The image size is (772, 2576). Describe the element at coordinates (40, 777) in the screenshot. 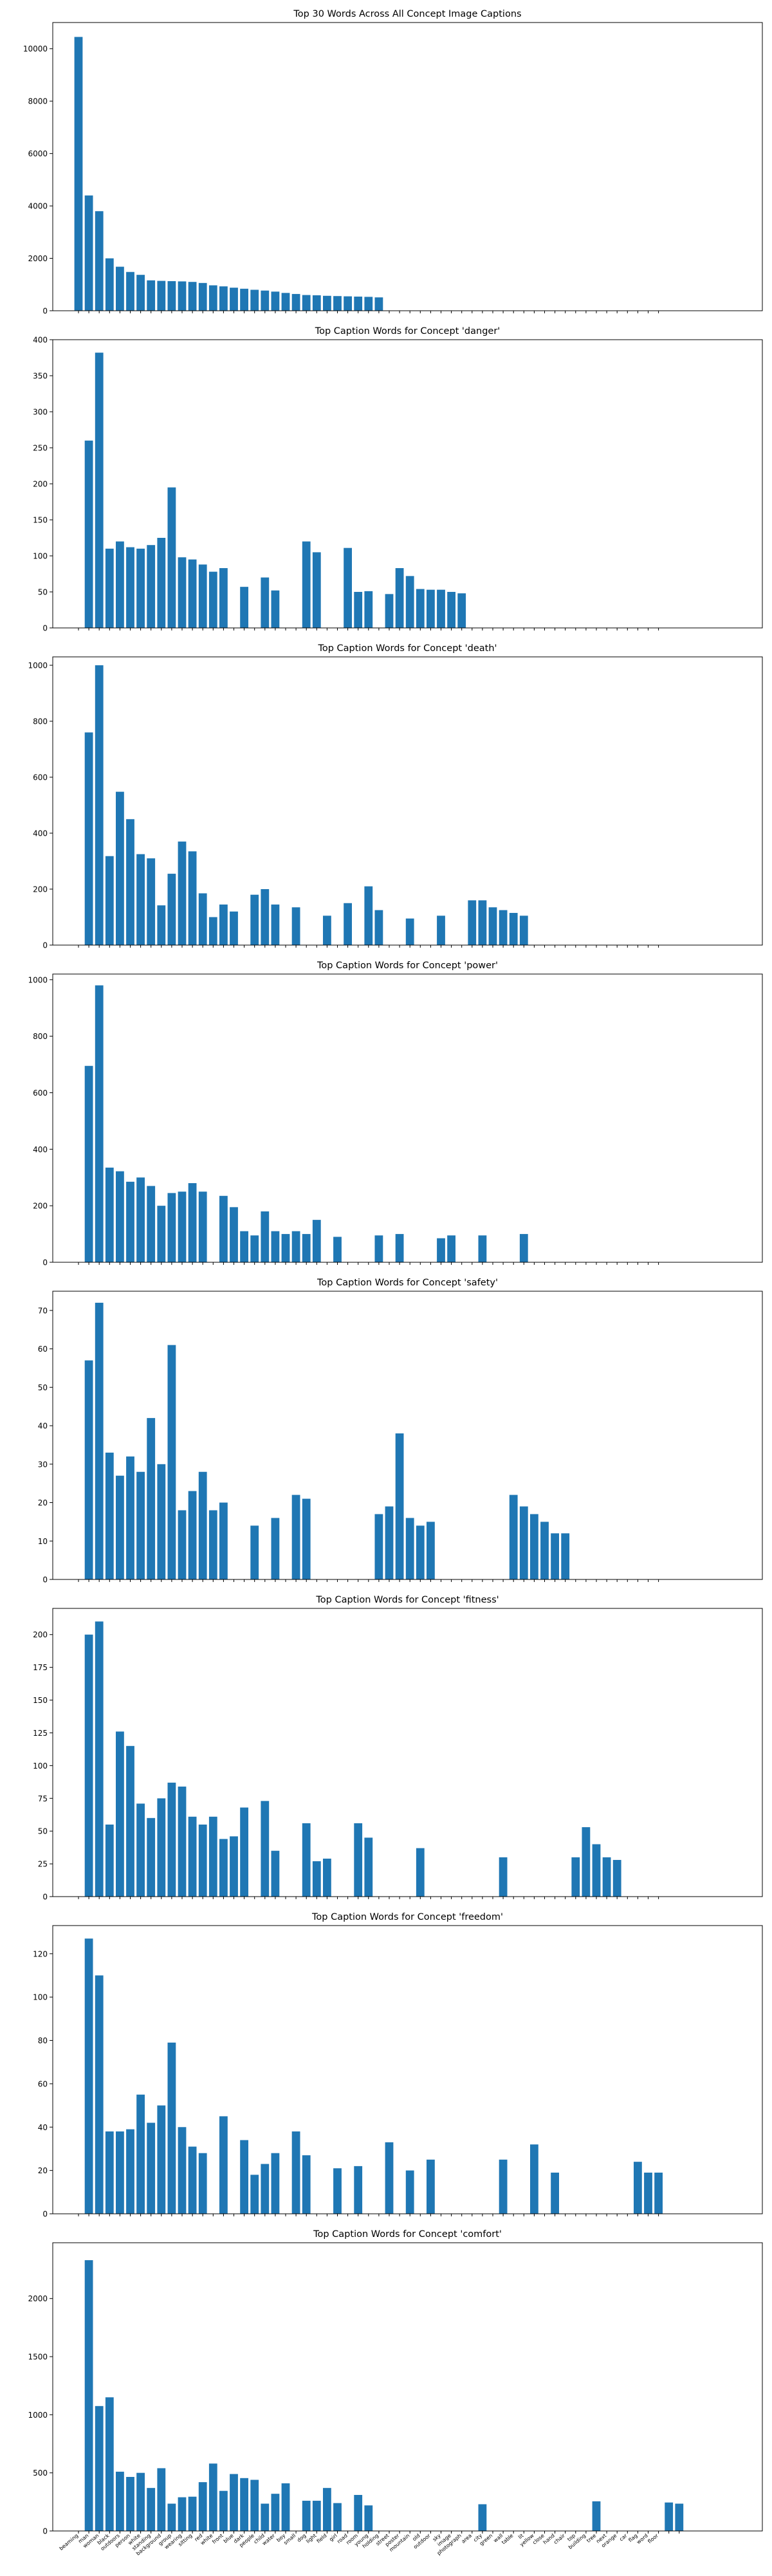

I see `y-tick-label: 600` at that location.